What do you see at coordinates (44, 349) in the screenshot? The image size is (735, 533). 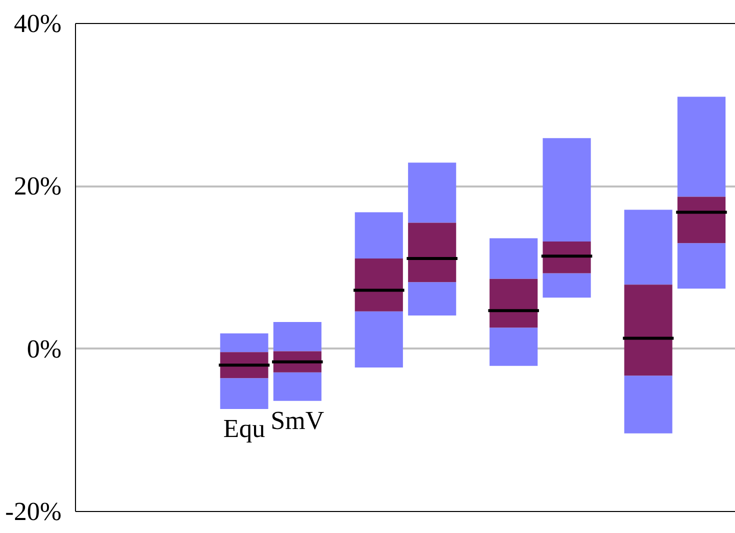 I see `y-tick-label: 0%` at bounding box center [44, 349].